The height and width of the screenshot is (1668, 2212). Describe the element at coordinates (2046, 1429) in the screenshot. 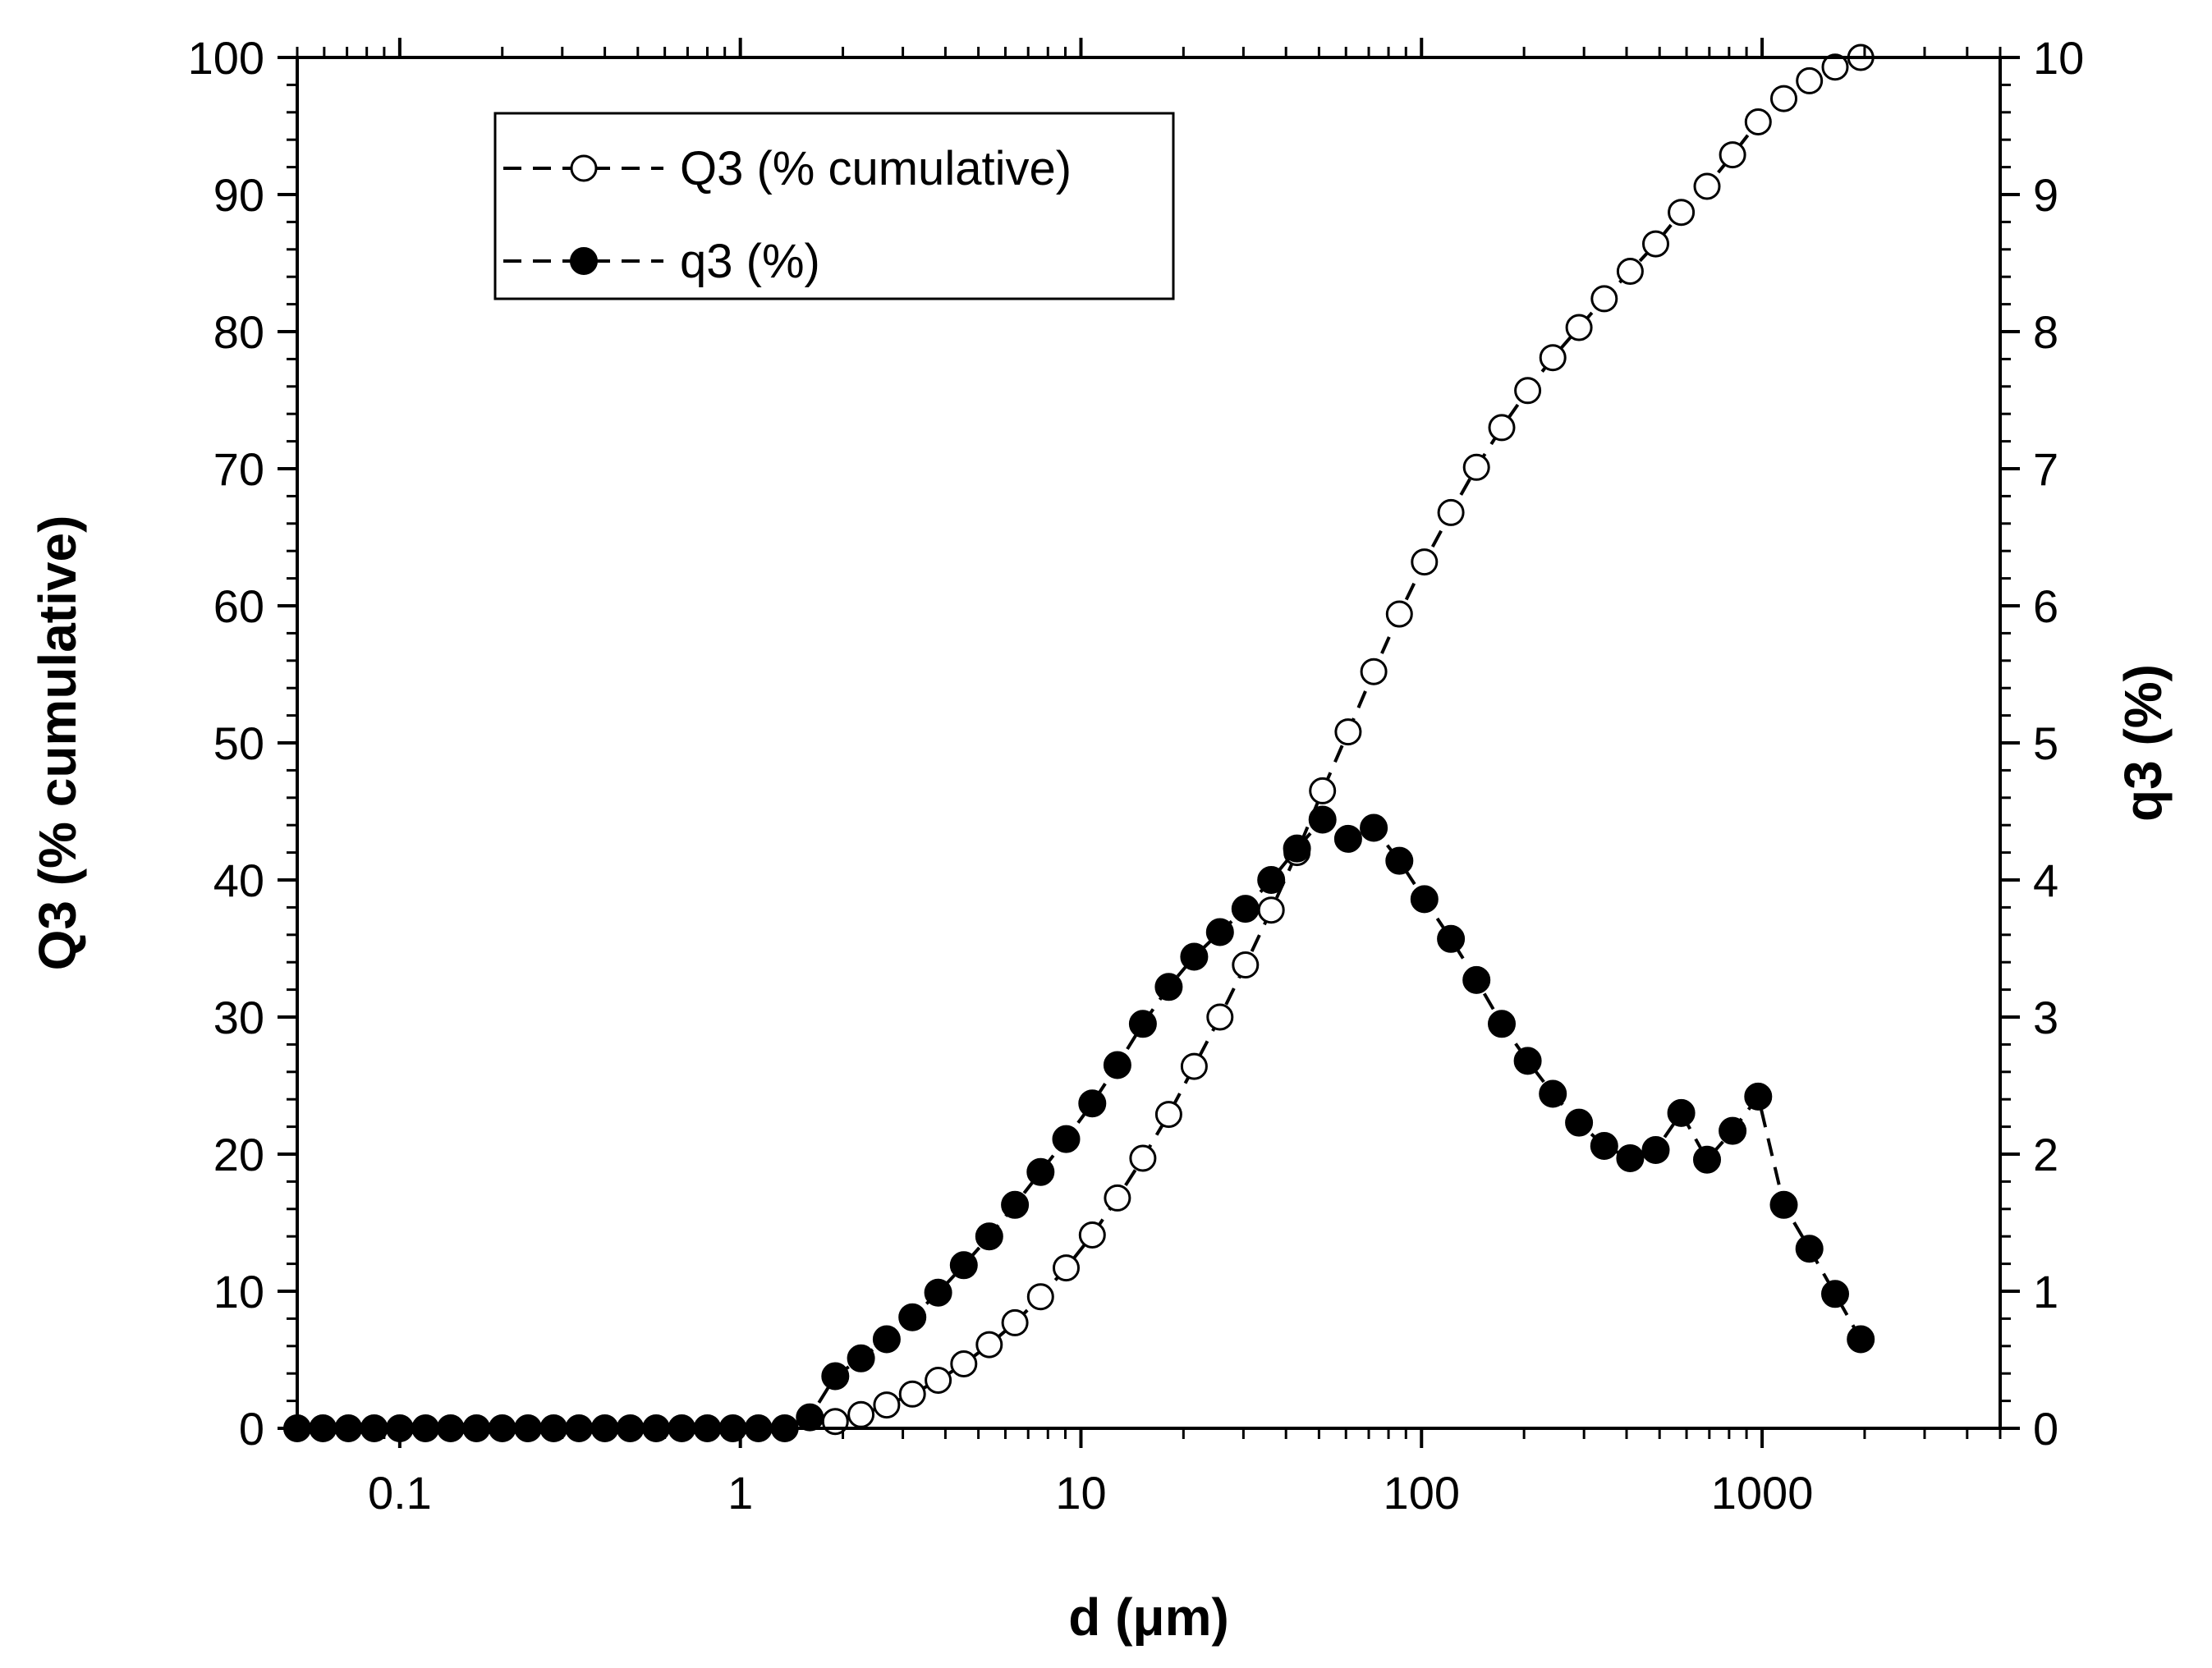

I see `y2-tick-label: 0` at that location.